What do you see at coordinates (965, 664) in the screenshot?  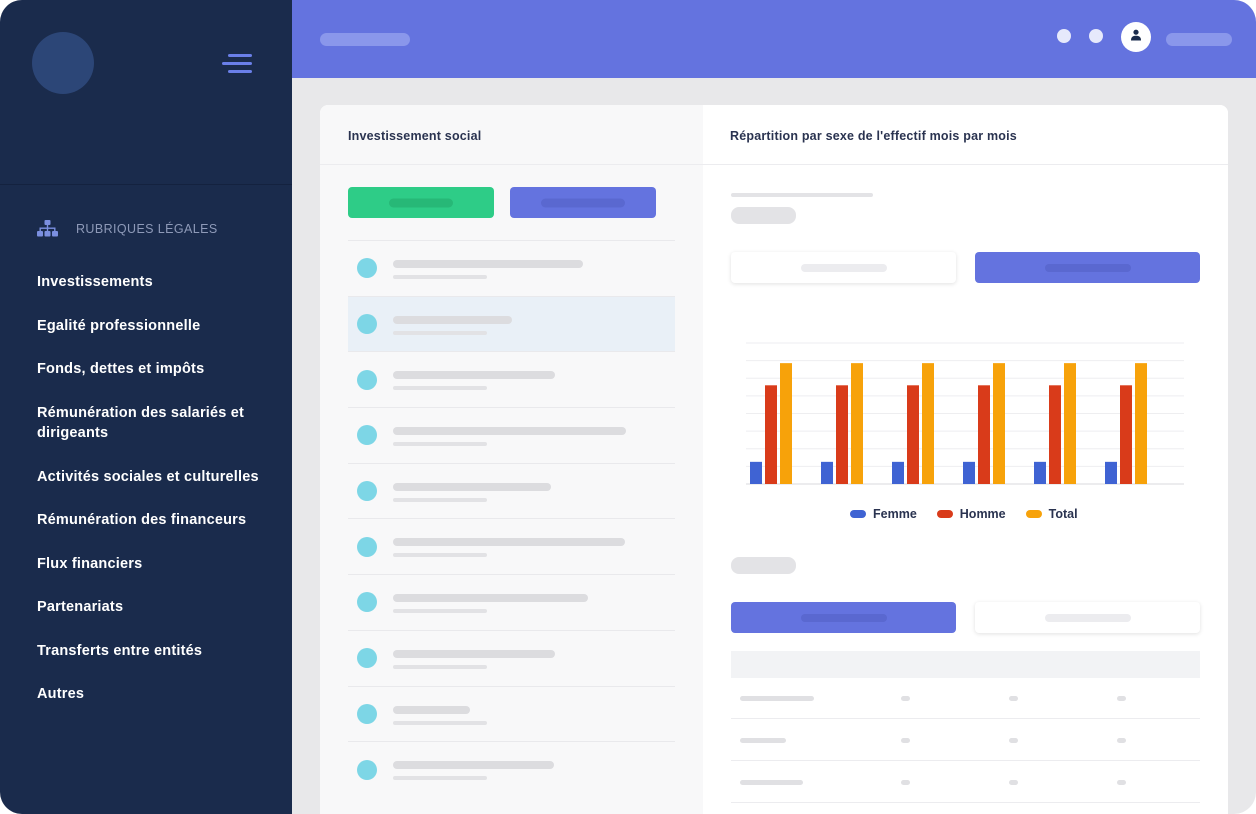 I see `table-header` at bounding box center [965, 664].